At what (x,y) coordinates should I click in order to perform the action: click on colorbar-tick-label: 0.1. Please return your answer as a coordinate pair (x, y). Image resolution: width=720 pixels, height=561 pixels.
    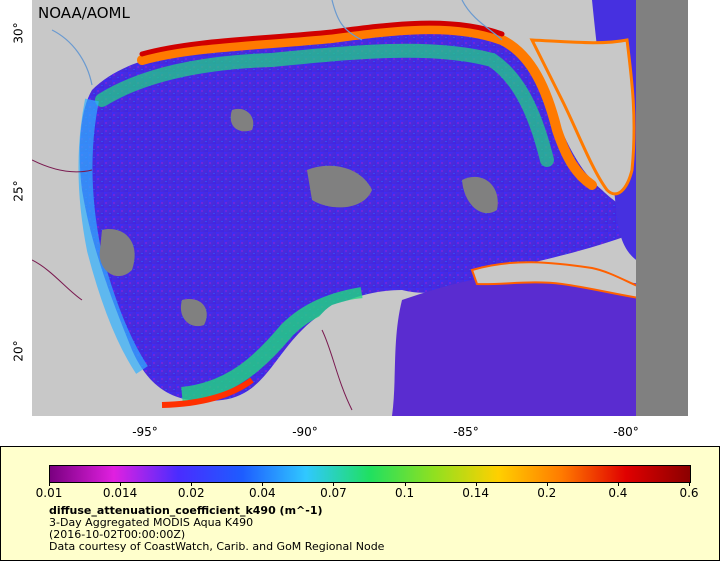
    Looking at the image, I should click on (405, 493).